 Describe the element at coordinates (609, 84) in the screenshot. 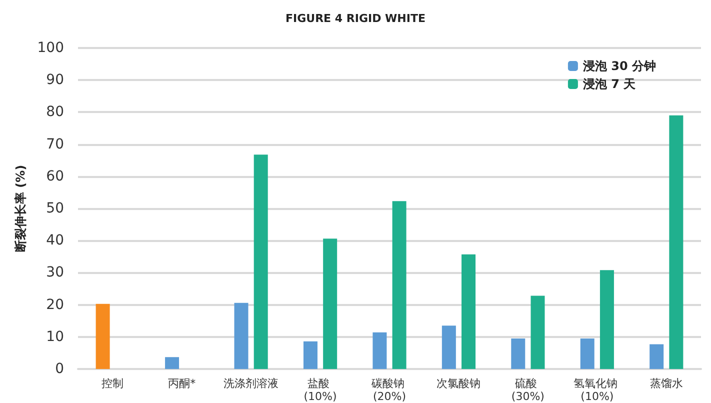

I see `legend-label: 浸泡 7 天` at that location.